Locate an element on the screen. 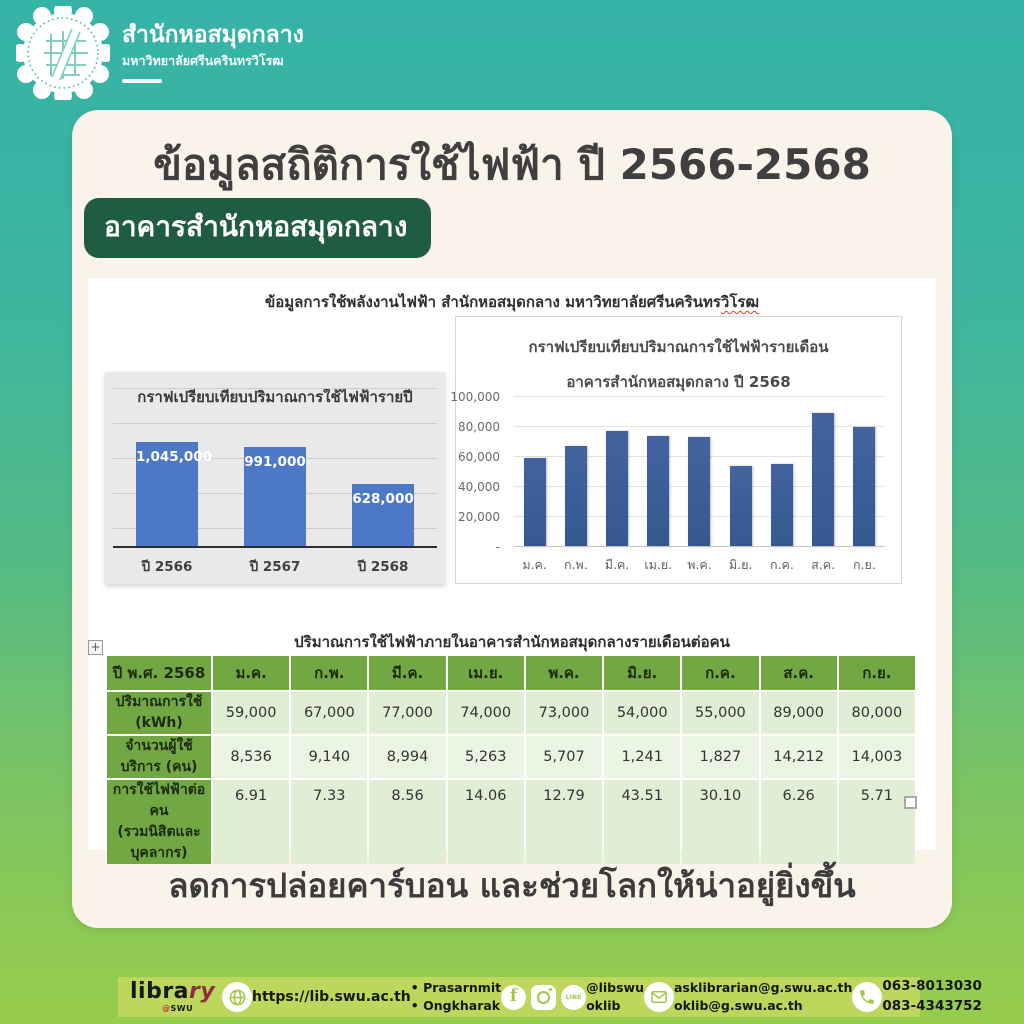  monthly-category-label: ม.ค. is located at coordinates (534, 564).